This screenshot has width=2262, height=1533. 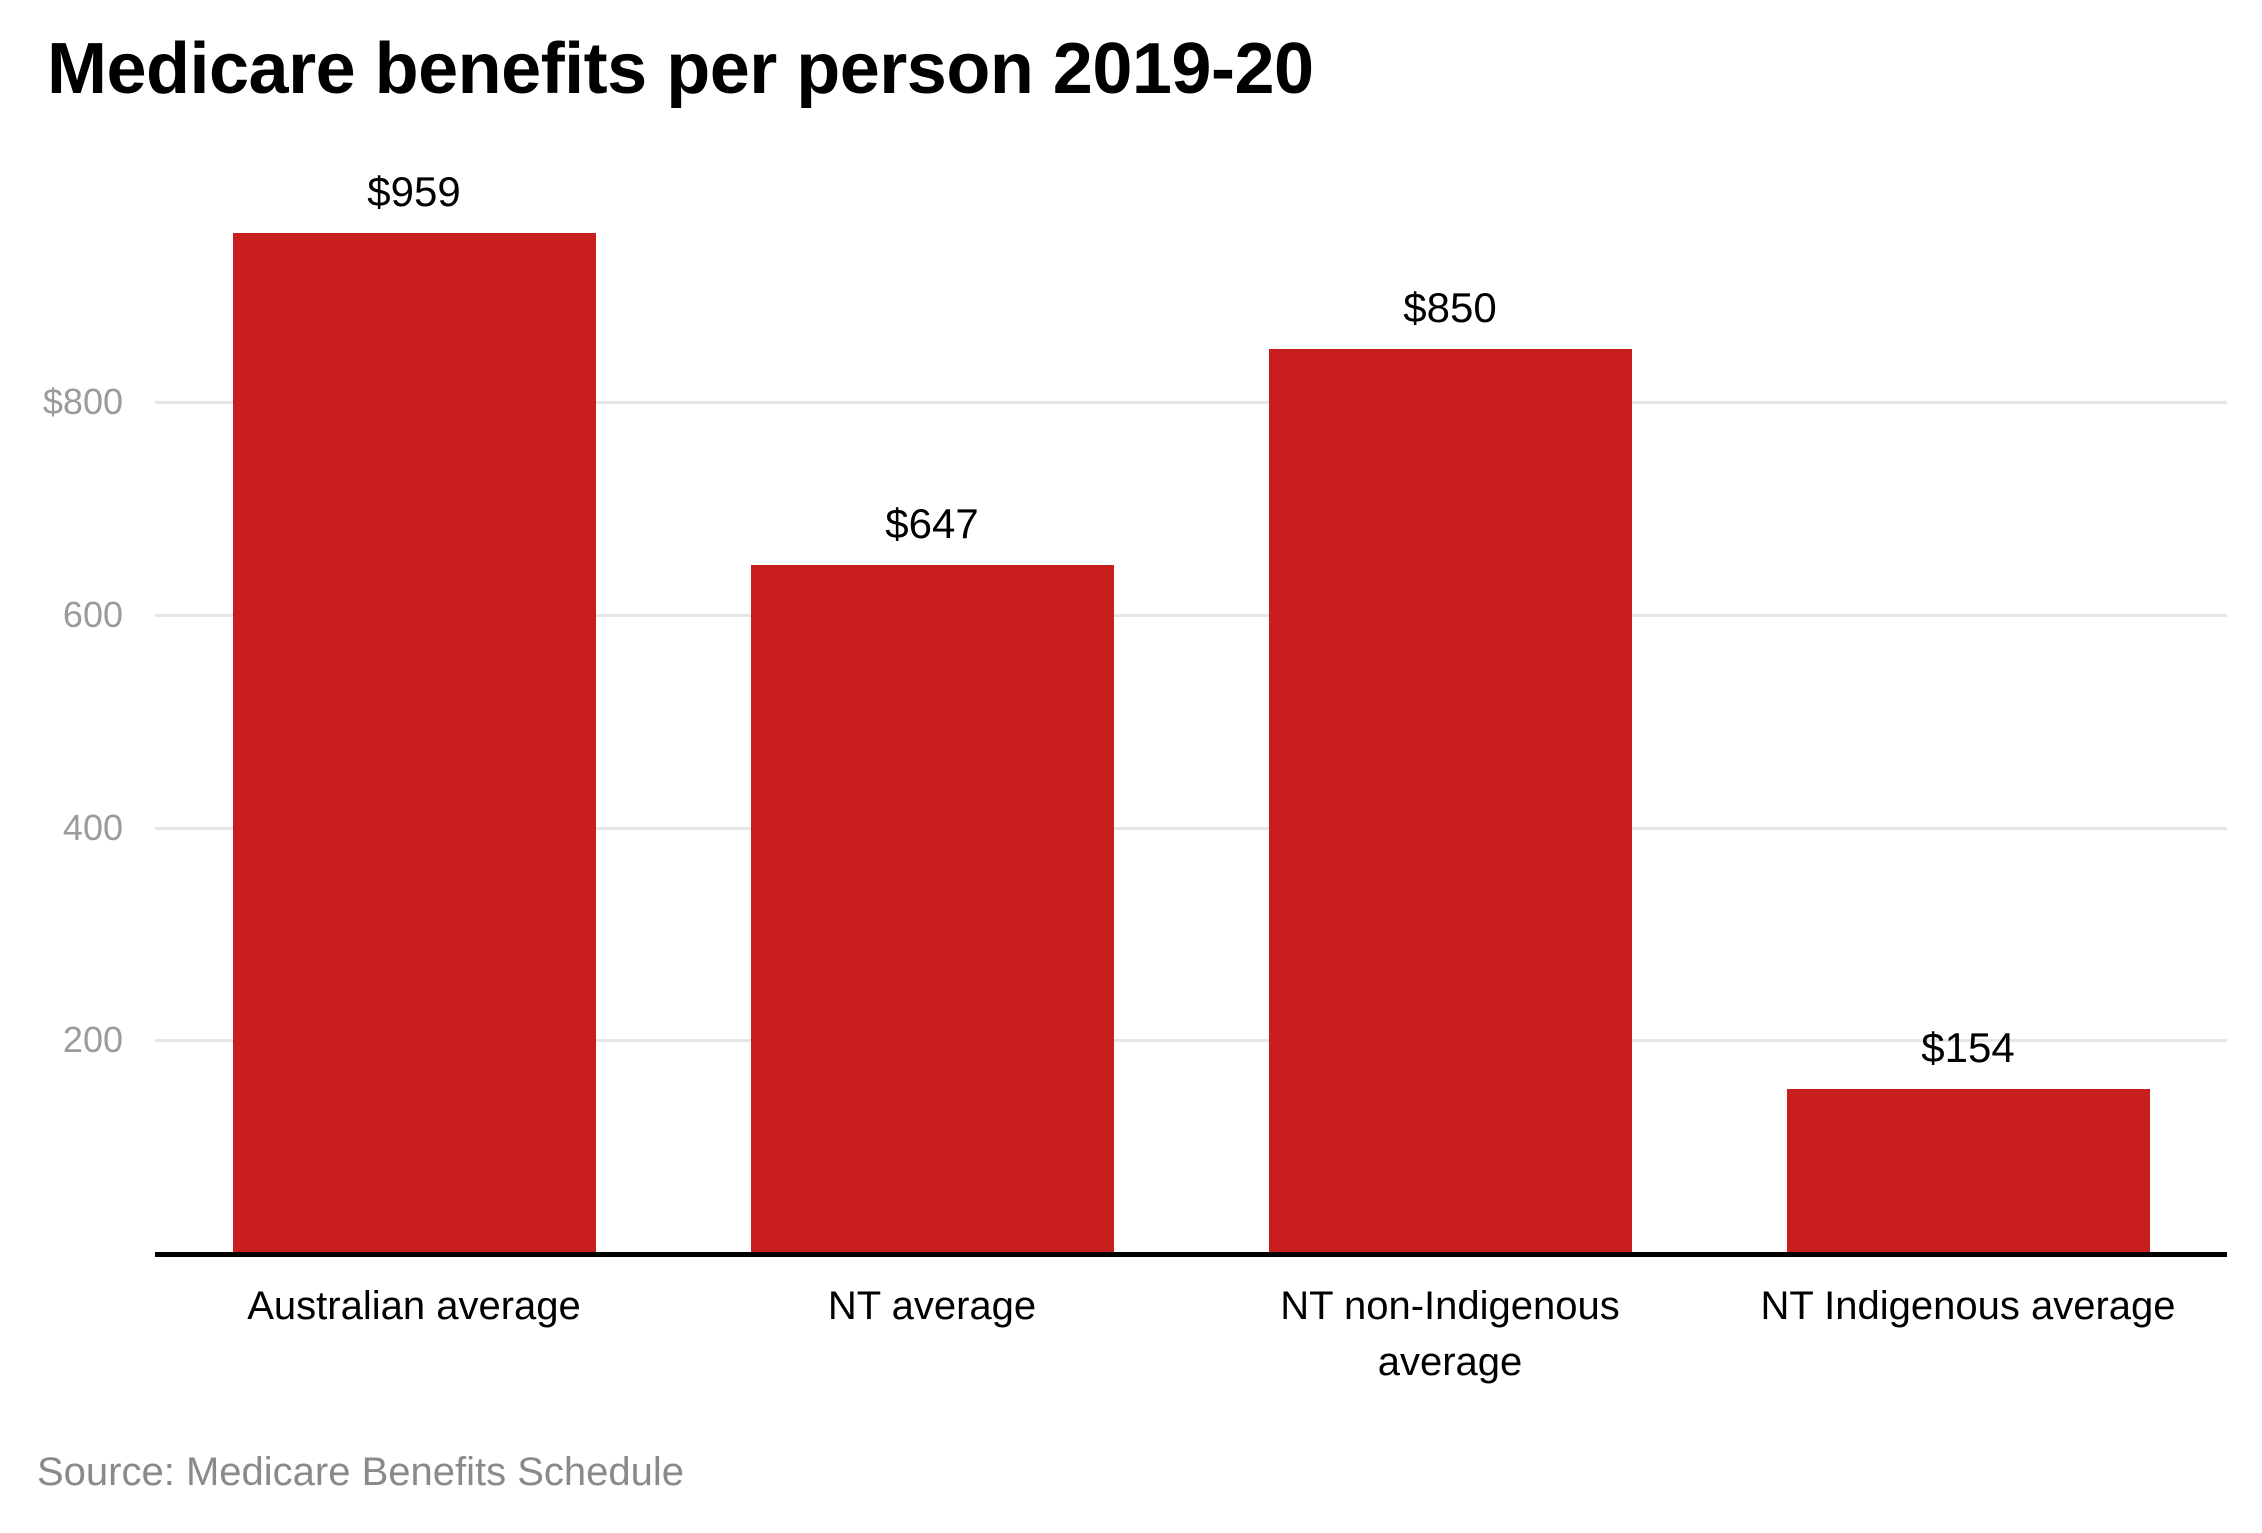 What do you see at coordinates (1450, 307) in the screenshot?
I see `bar-value-label-nt-non-indigenous-average: $850` at bounding box center [1450, 307].